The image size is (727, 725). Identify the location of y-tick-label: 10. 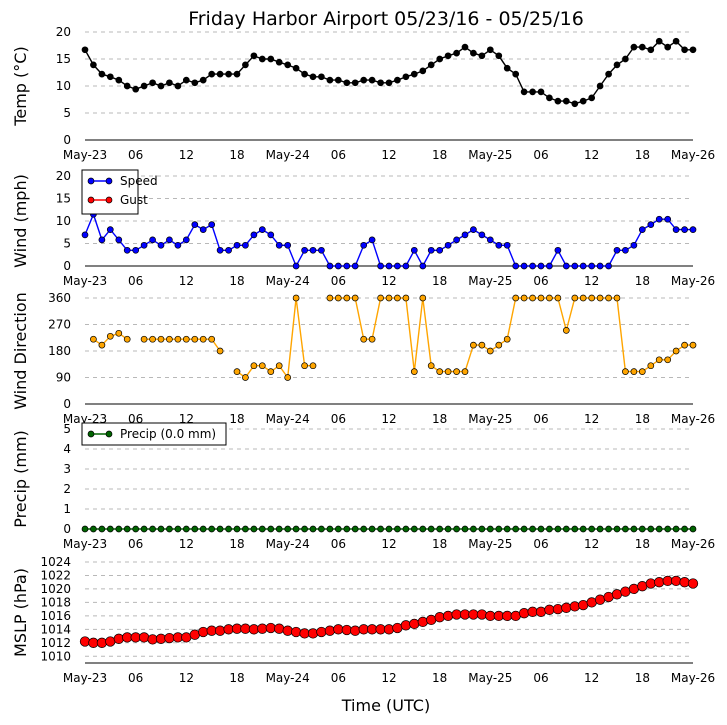
(63, 86).